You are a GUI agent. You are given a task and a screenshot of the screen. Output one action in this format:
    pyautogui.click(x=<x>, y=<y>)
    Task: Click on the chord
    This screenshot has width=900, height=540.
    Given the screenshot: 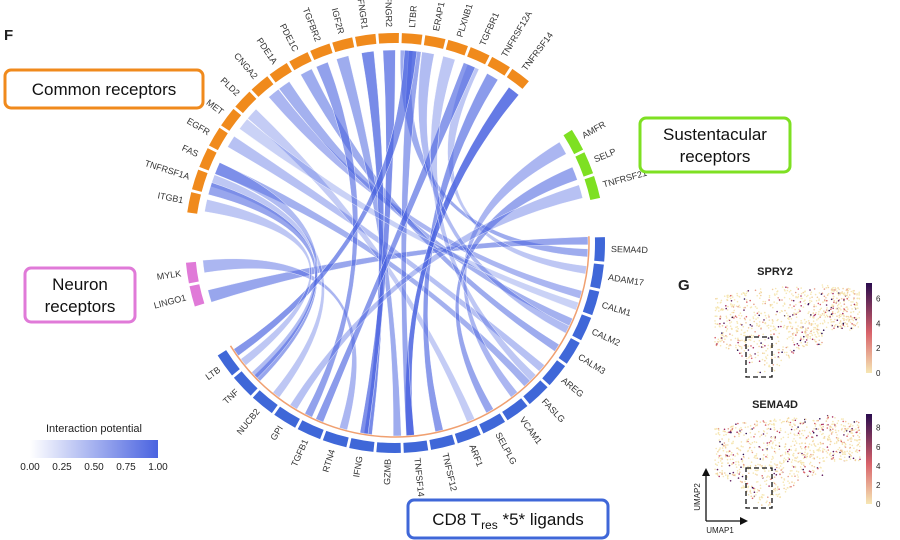 What is the action you would take?
    pyautogui.click(x=258, y=282)
    